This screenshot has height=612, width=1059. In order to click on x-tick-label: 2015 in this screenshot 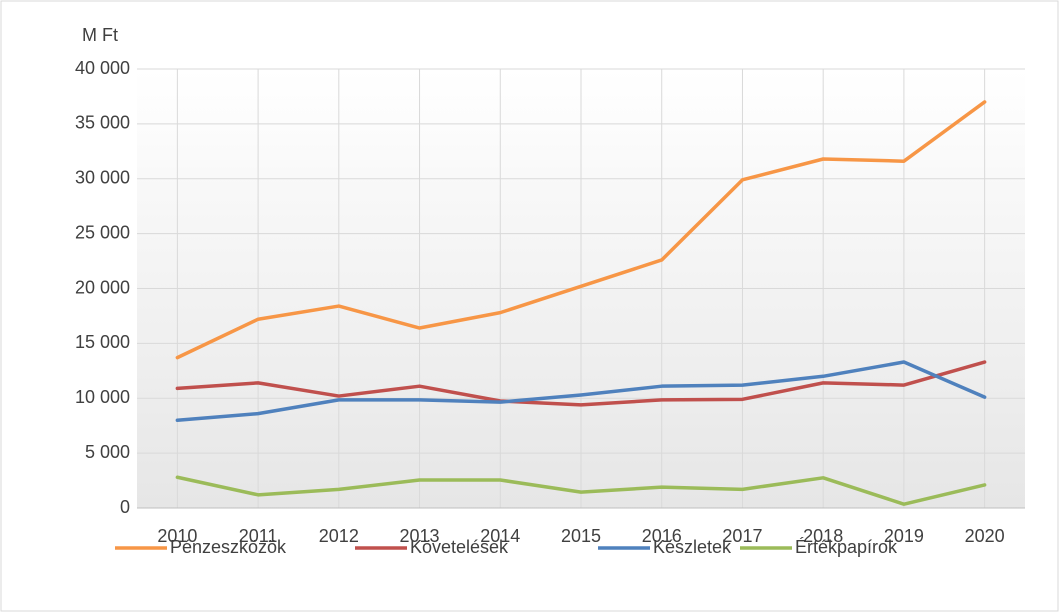, I will do `click(581, 536)`.